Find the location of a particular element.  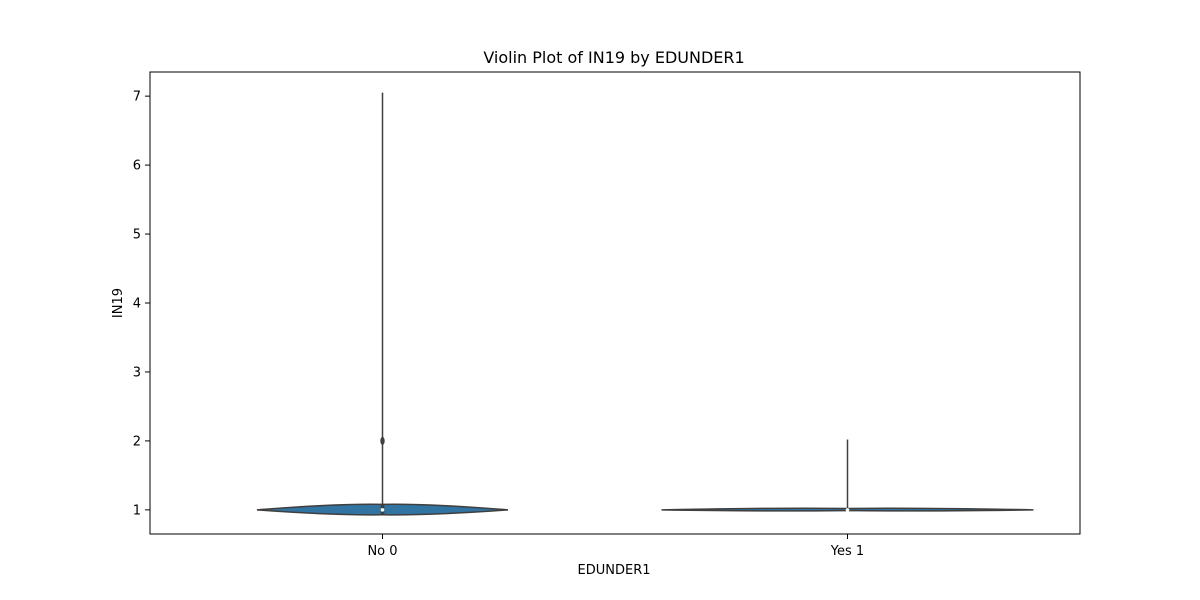

y-tick-label: 6 is located at coordinates (137, 166).